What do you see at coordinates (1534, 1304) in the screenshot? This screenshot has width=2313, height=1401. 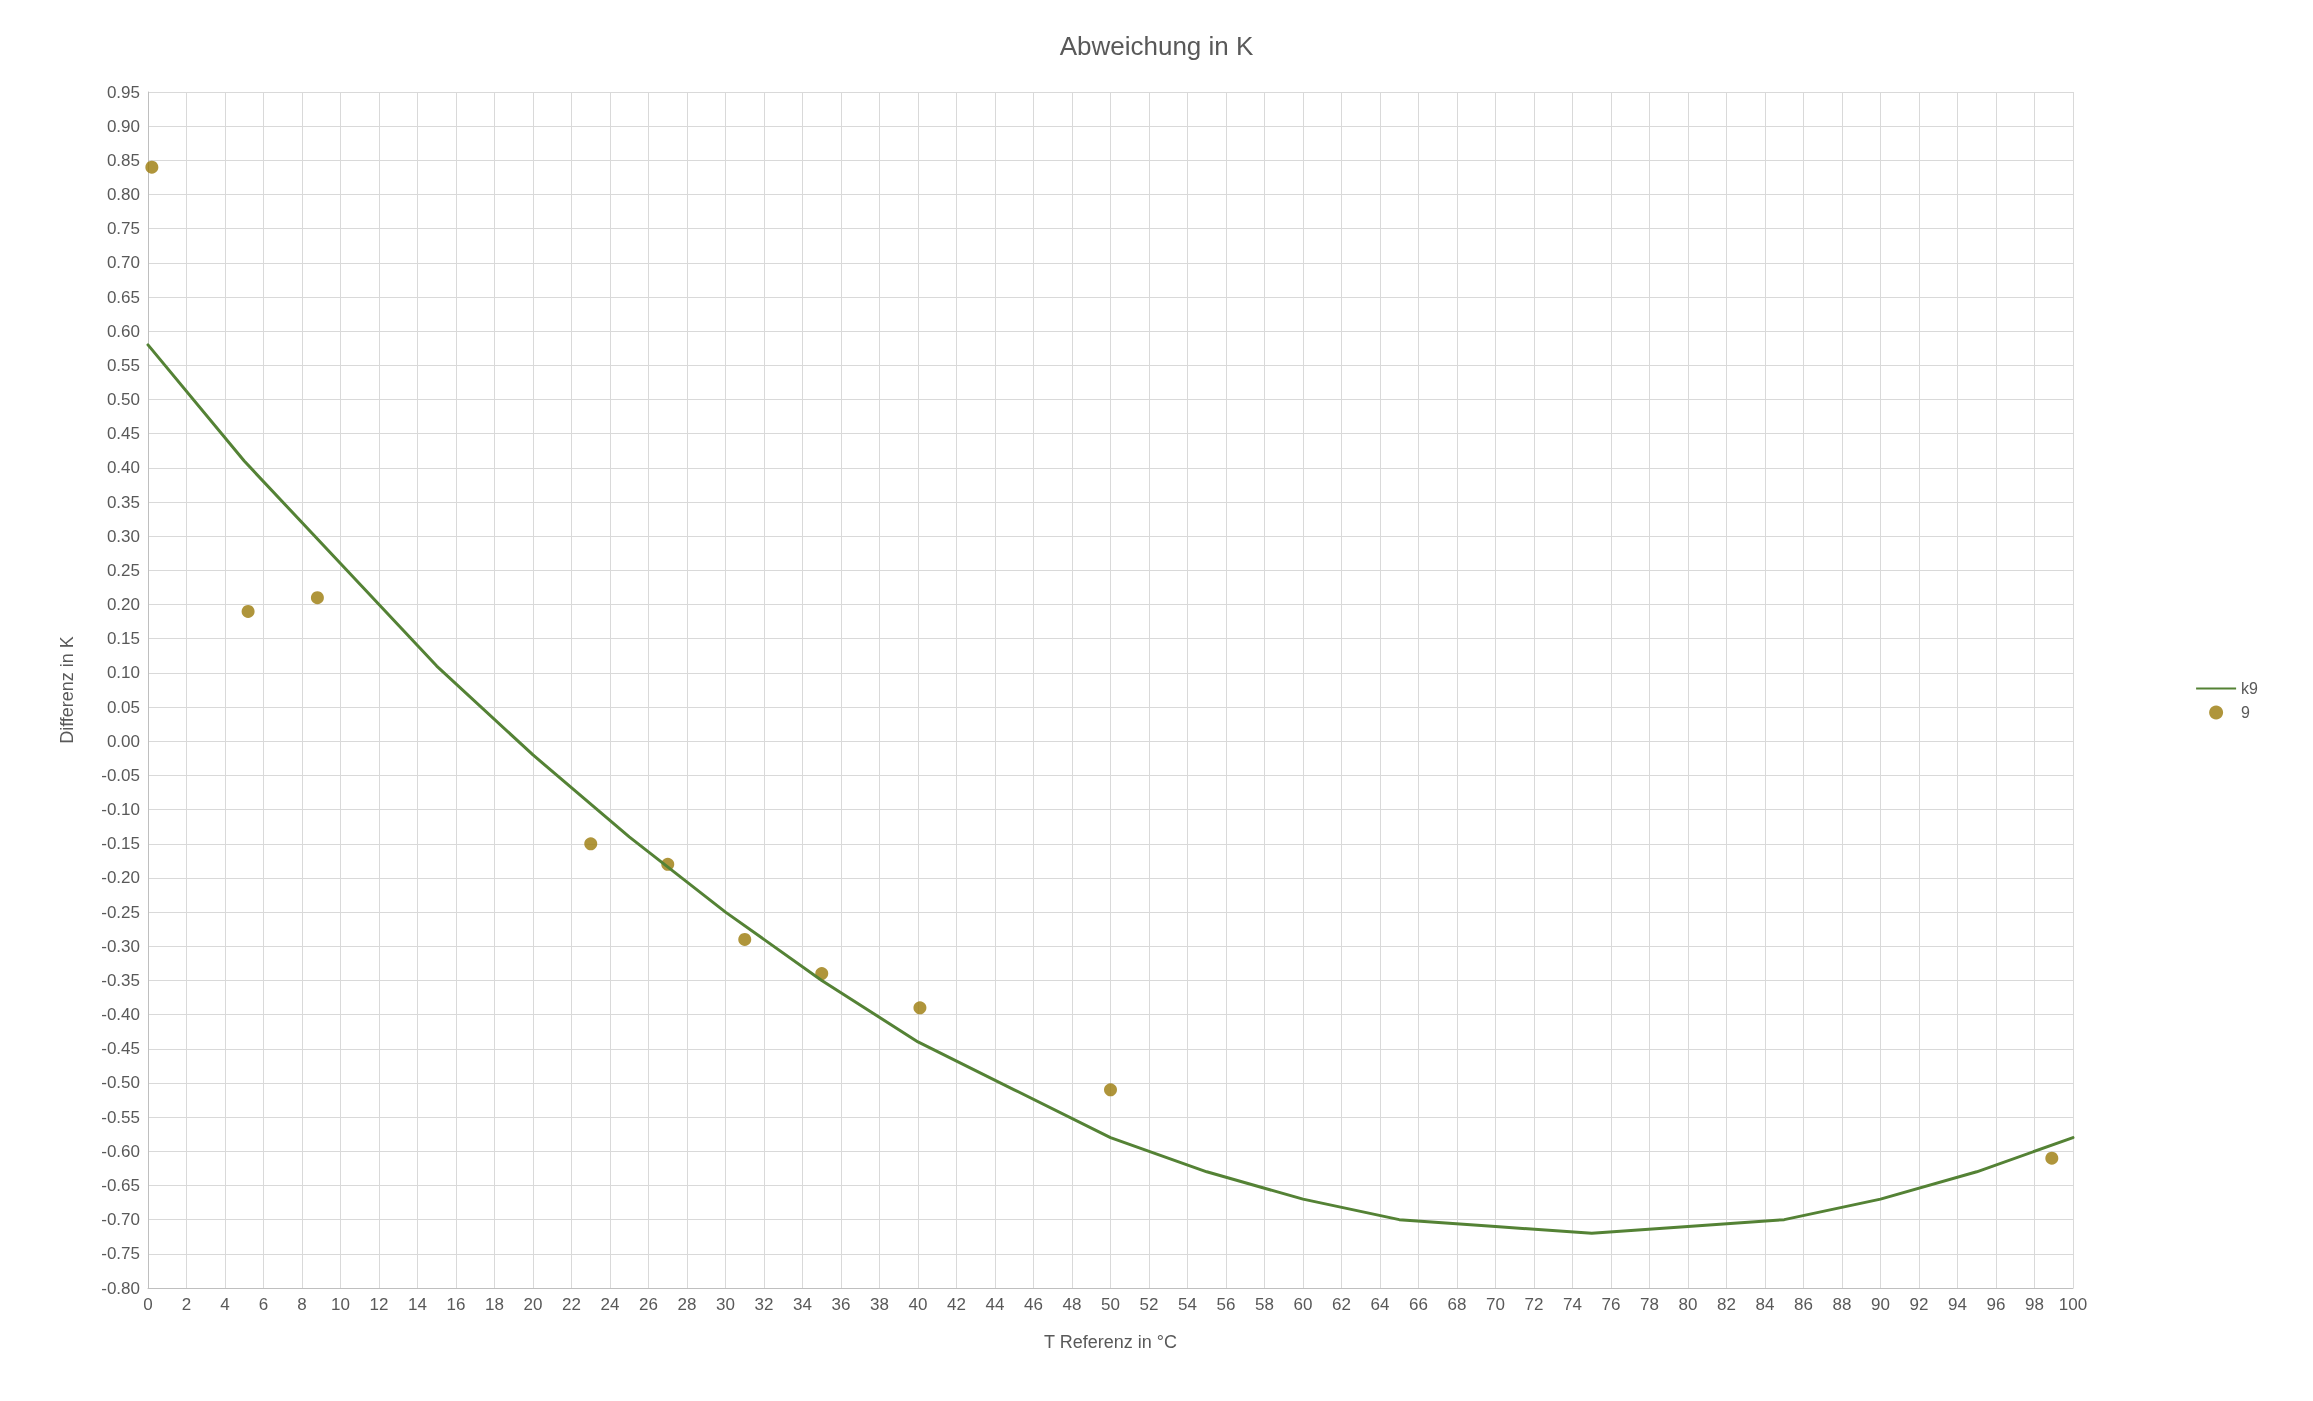 I see `x-tick-label: 72` at bounding box center [1534, 1304].